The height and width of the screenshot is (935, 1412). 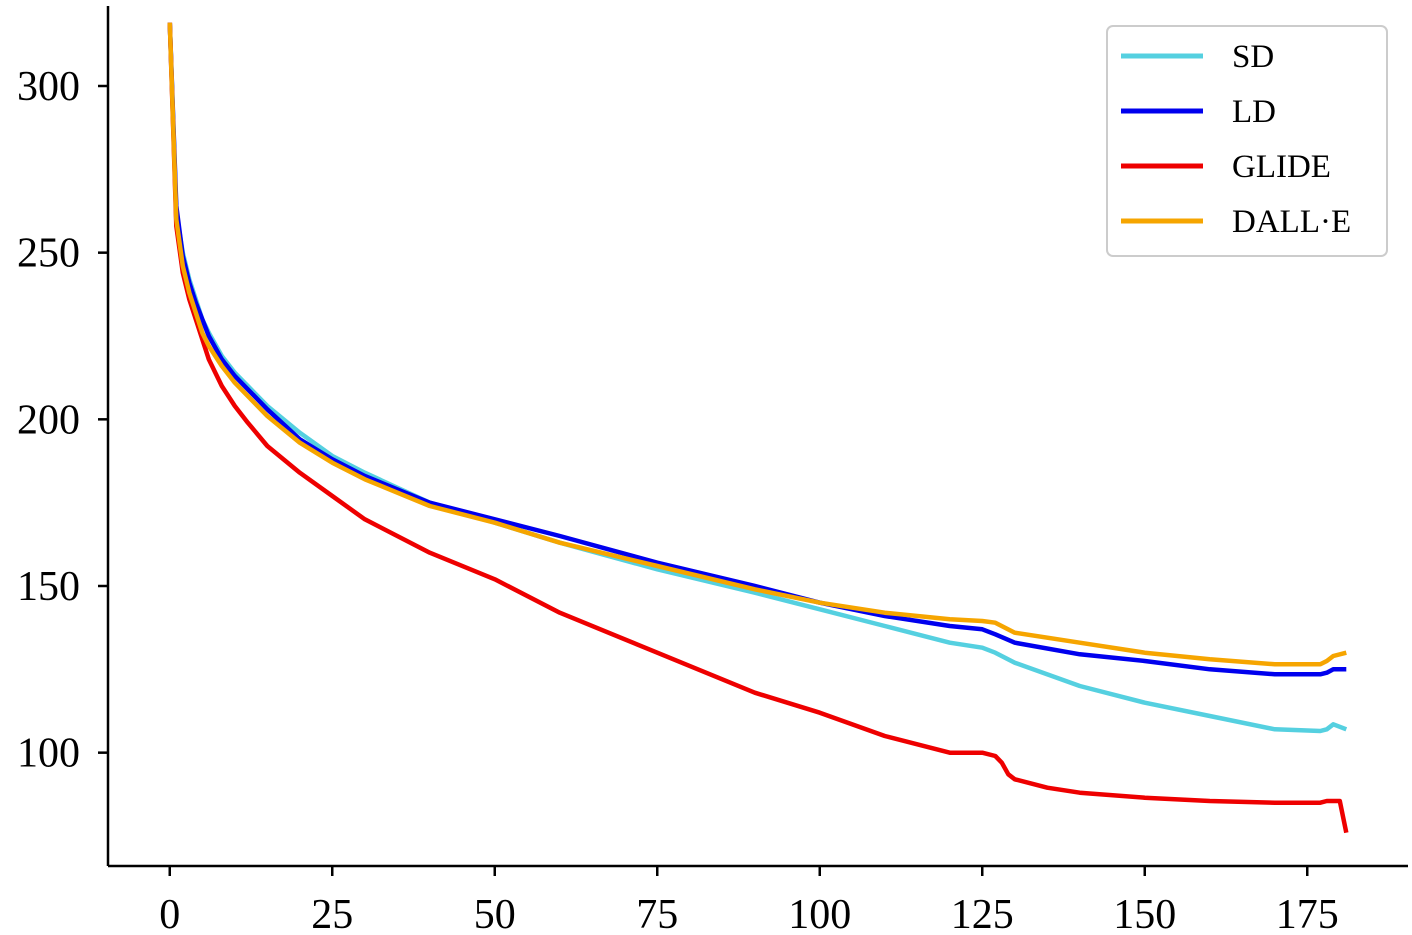 What do you see at coordinates (749, 900) in the screenshot?
I see `x-ticks: 0 25 50 75 100 125 150 175` at bounding box center [749, 900].